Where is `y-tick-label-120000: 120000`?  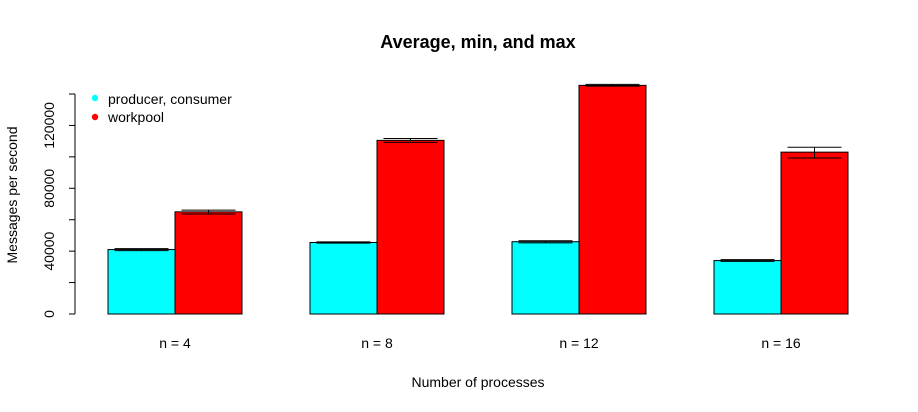
y-tick-label-120000: 120000 is located at coordinates (49, 125).